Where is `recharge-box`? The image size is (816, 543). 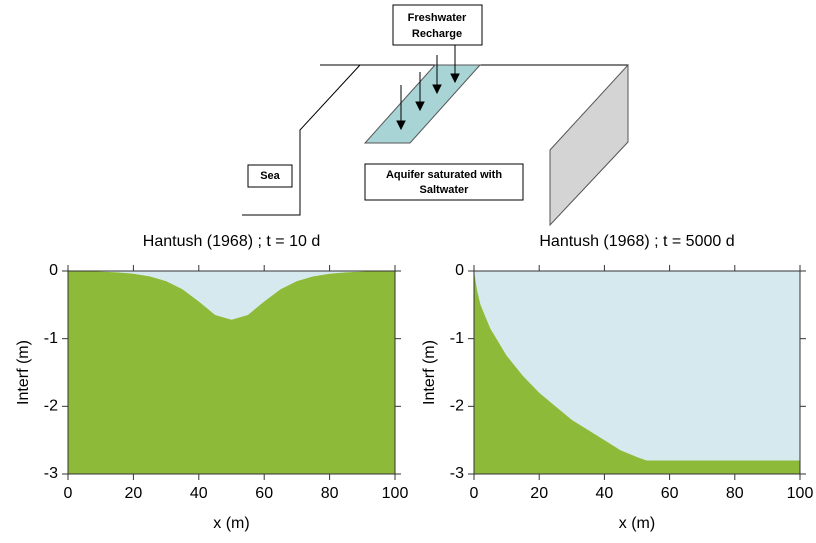 recharge-box is located at coordinates (437, 25).